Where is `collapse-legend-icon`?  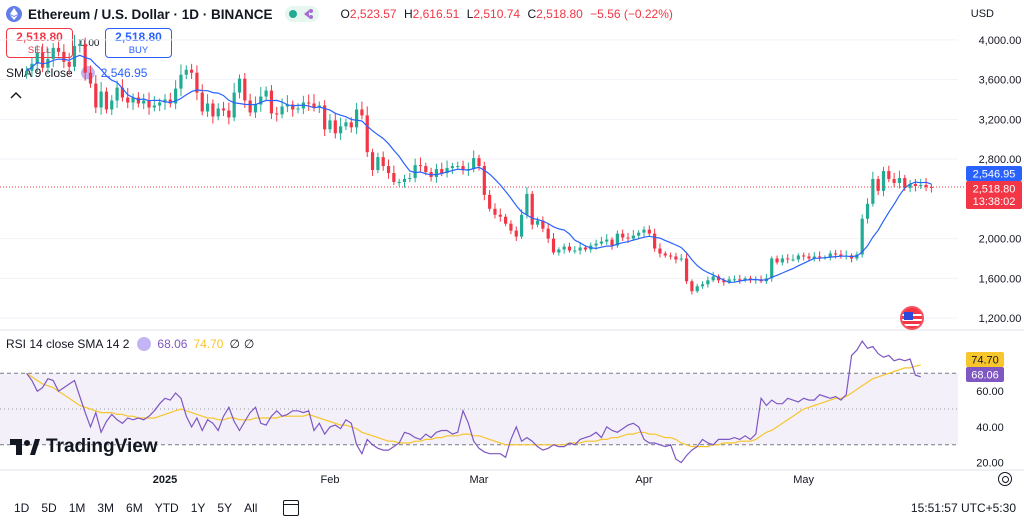 collapse-legend-icon is located at coordinates (16, 95).